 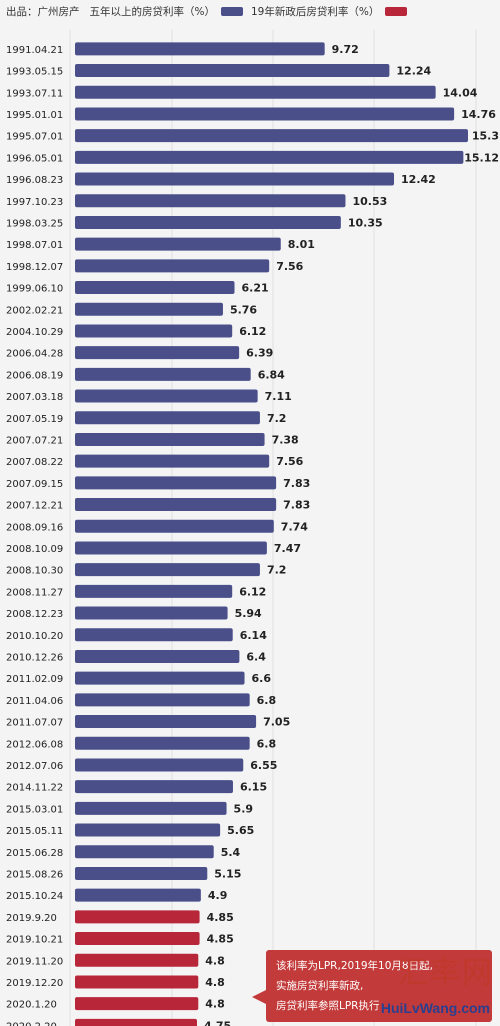 I want to click on category-label: 2006.04.28, so click(x=34, y=354).